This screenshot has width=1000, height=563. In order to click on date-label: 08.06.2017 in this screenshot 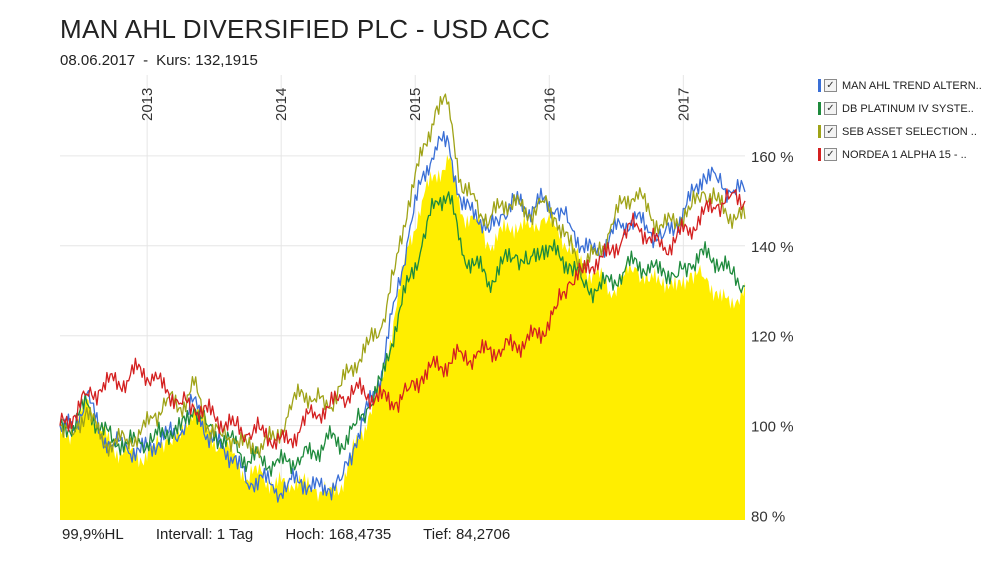, I will do `click(98, 60)`.